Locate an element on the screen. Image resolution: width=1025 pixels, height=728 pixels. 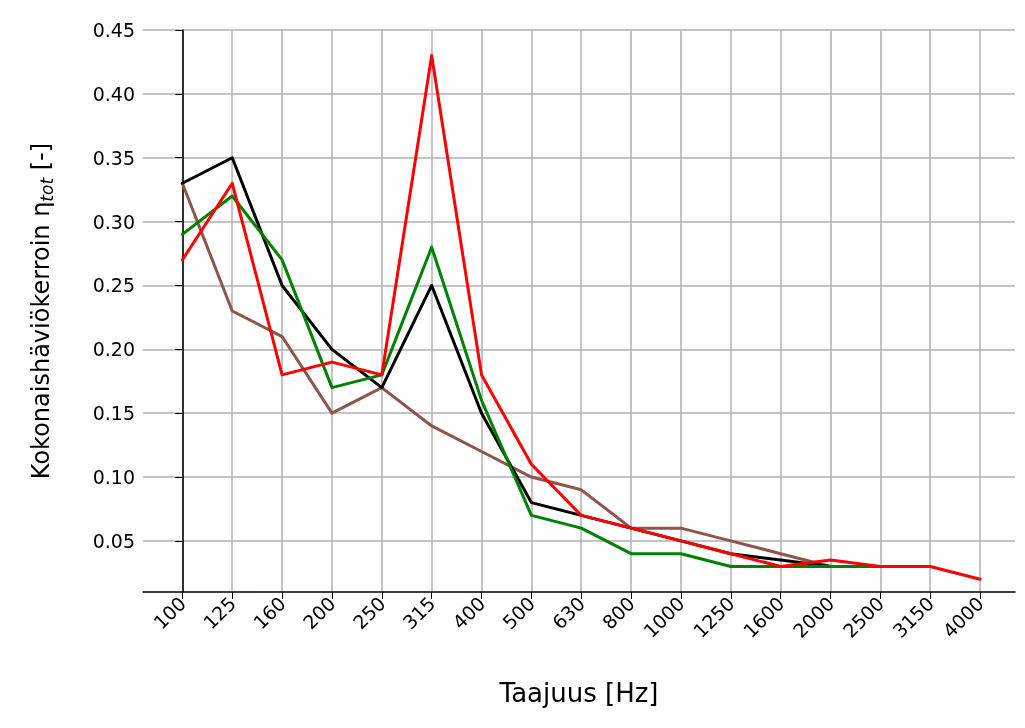
y-tick-label: 0.30 is located at coordinates (113, 221).